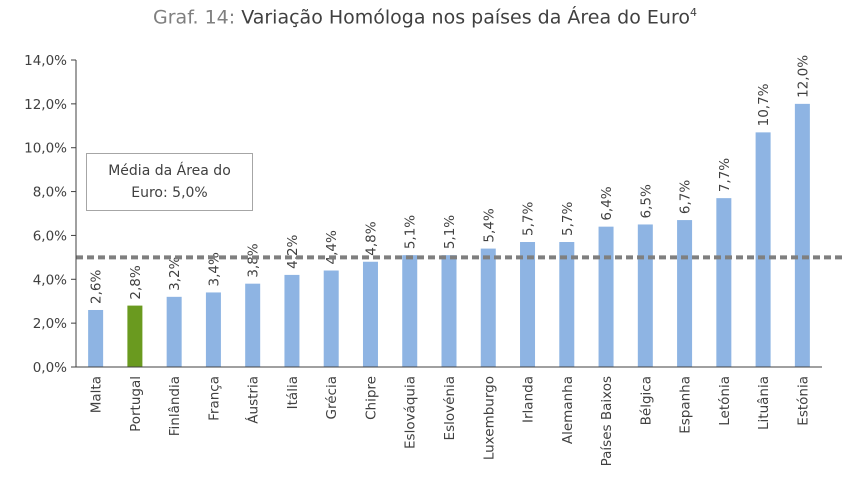  I want to click on data-label: 2,8%, so click(136, 282).